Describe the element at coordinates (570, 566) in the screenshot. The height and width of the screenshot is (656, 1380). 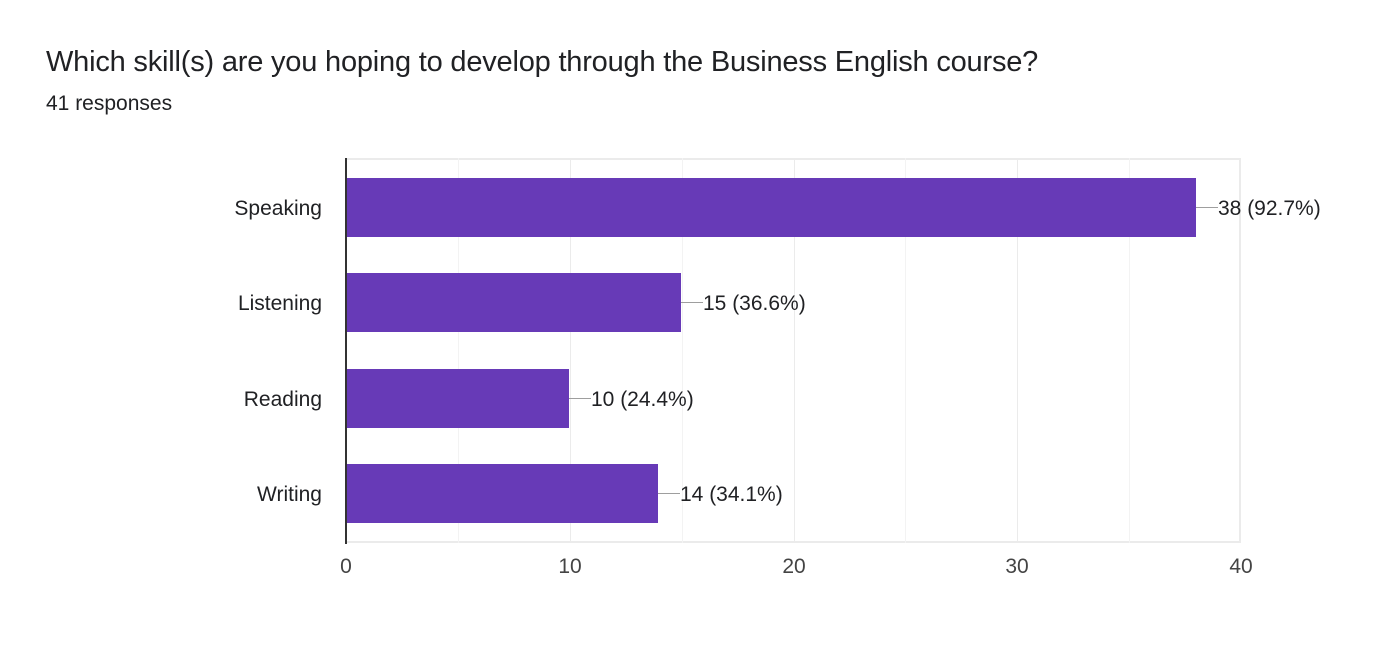
I see `x-tick-10: 10` at that location.